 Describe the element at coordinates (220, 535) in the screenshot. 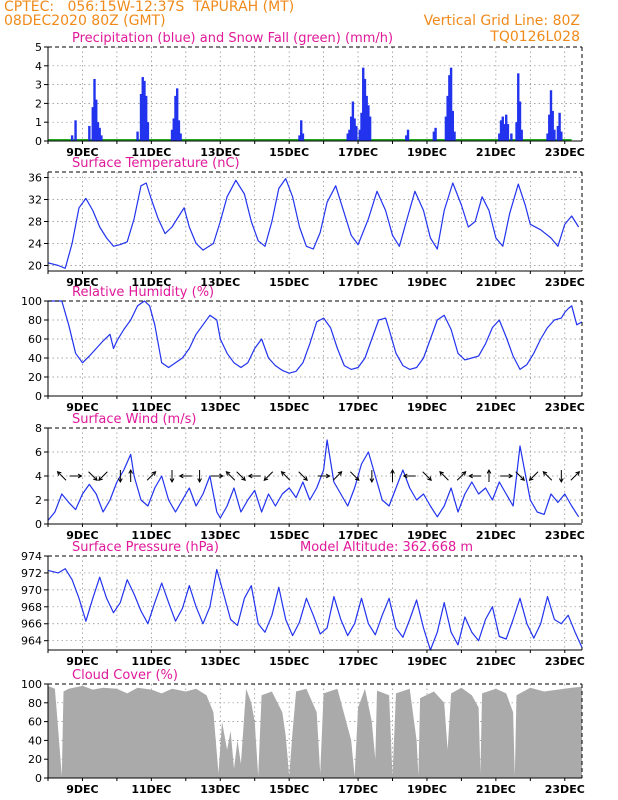

I see `x-tick-label: 13DEC` at that location.